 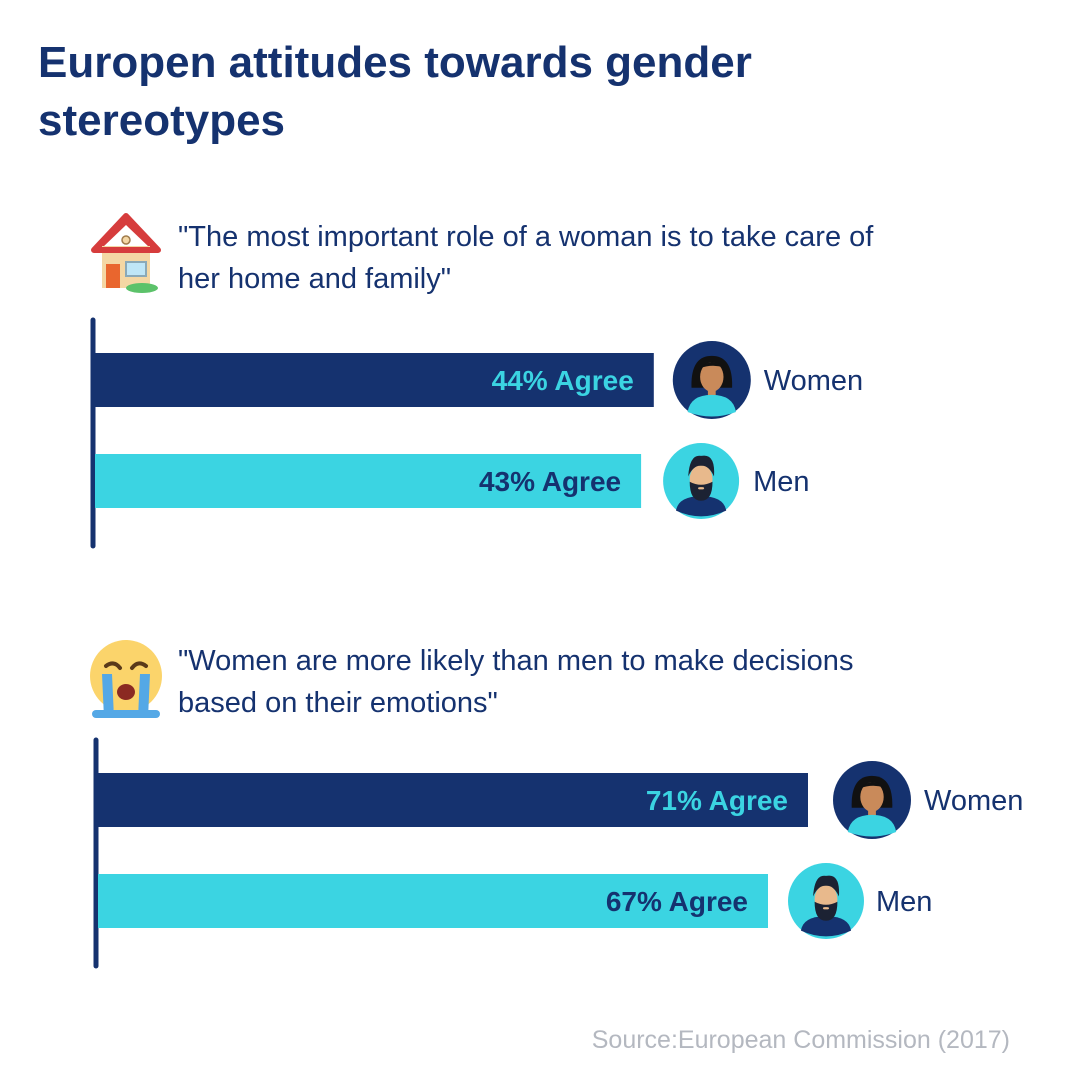 I want to click on bar-value-label: 43% Agree, so click(x=550, y=481).